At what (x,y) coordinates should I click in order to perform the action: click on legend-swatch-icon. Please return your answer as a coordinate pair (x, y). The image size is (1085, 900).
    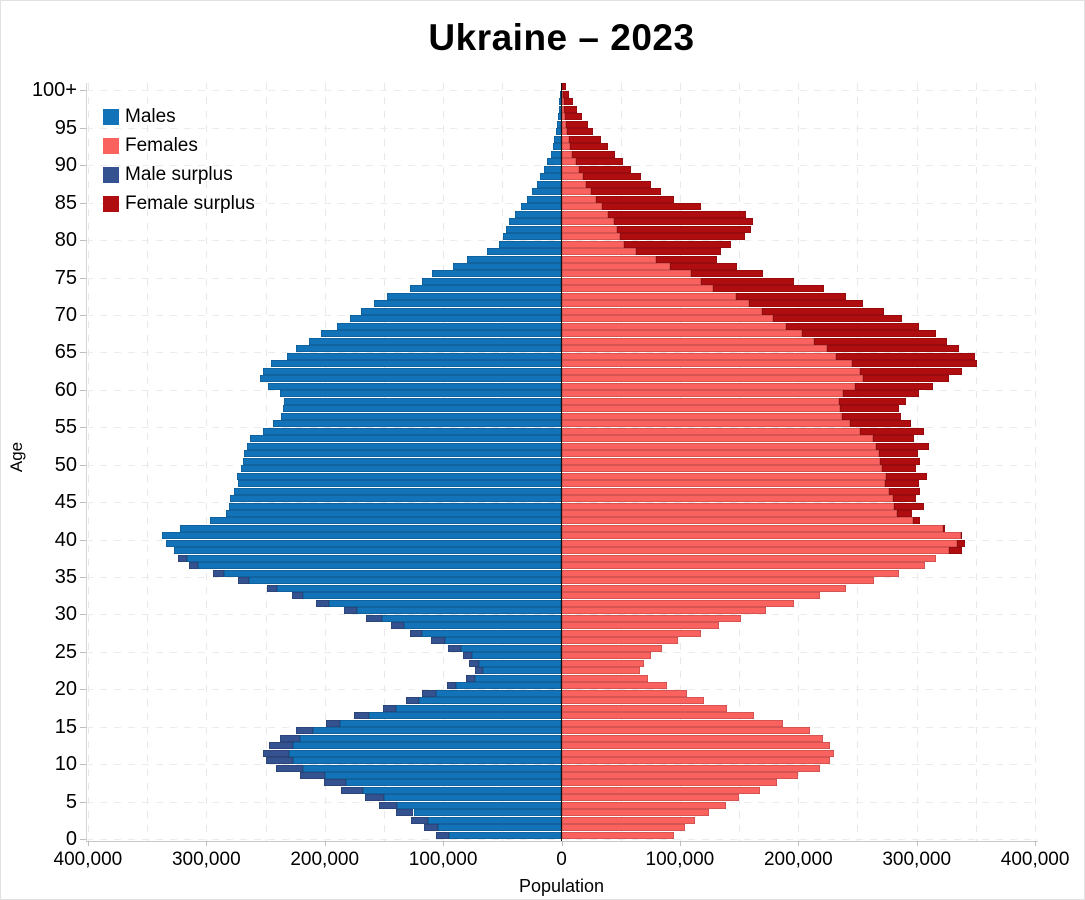
    Looking at the image, I should click on (111, 203).